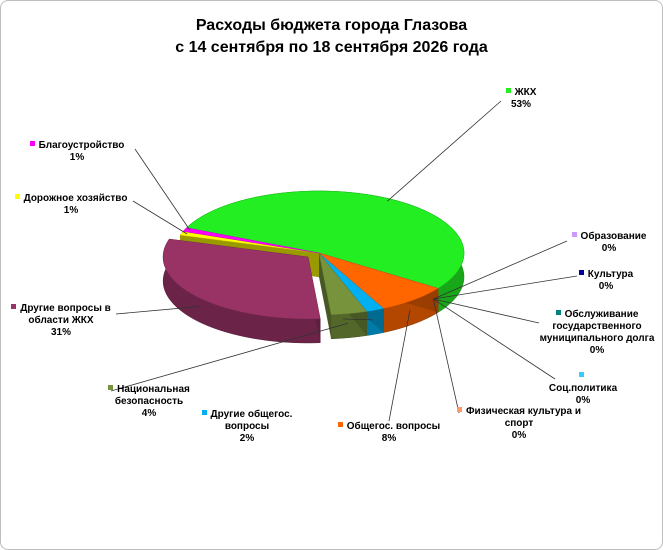 The width and height of the screenshot is (663, 550). I want to click on data-label: Благоустройство 1%, so click(77, 152).